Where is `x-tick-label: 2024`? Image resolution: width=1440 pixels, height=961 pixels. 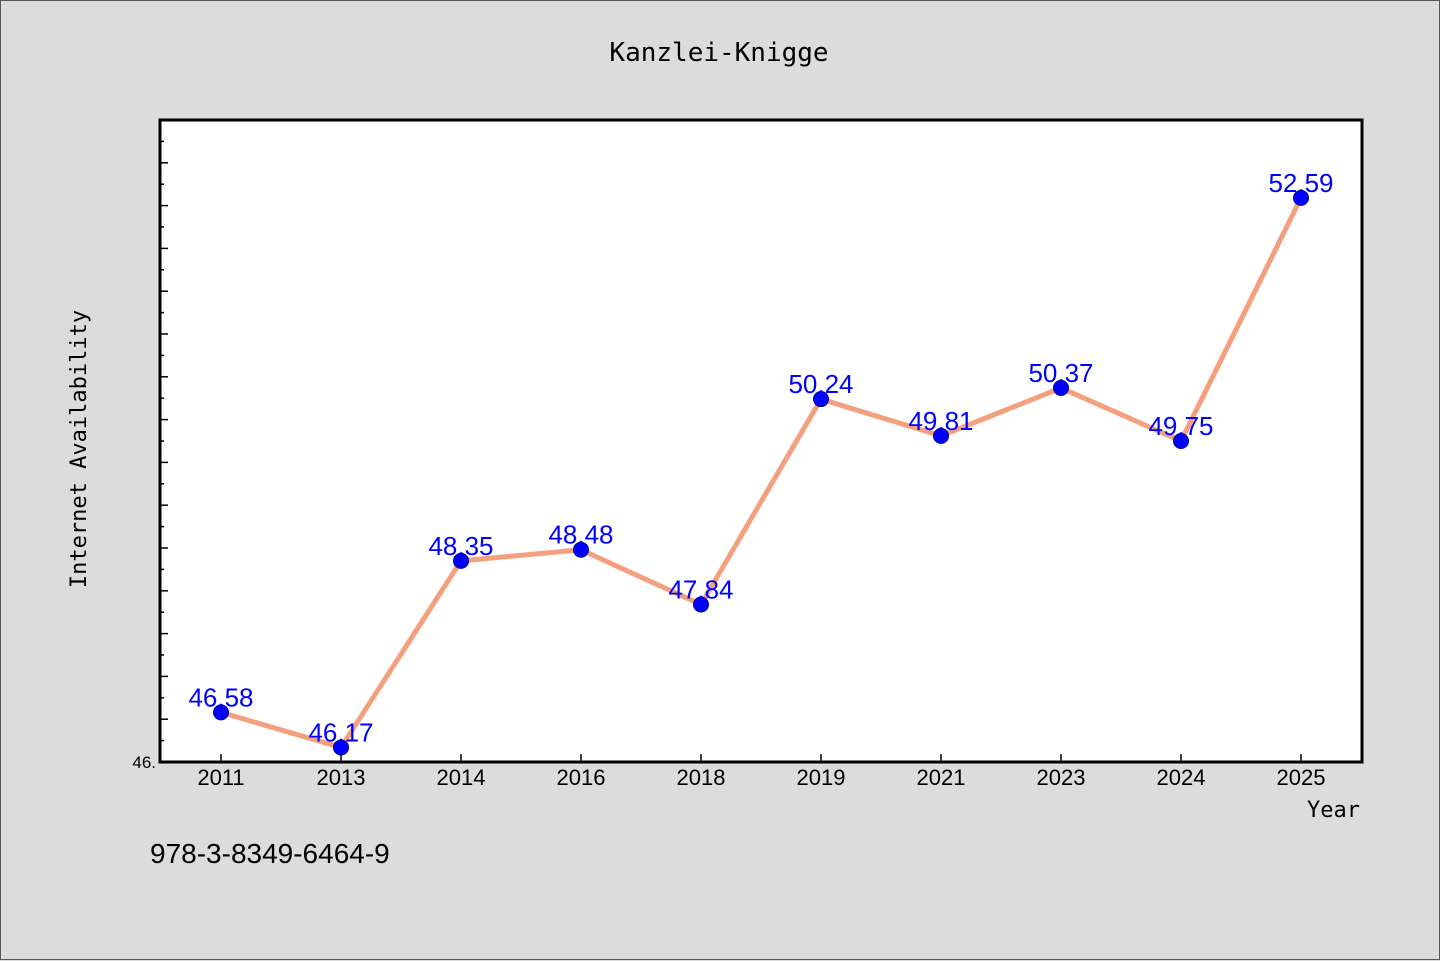 x-tick-label: 2024 is located at coordinates (1181, 777).